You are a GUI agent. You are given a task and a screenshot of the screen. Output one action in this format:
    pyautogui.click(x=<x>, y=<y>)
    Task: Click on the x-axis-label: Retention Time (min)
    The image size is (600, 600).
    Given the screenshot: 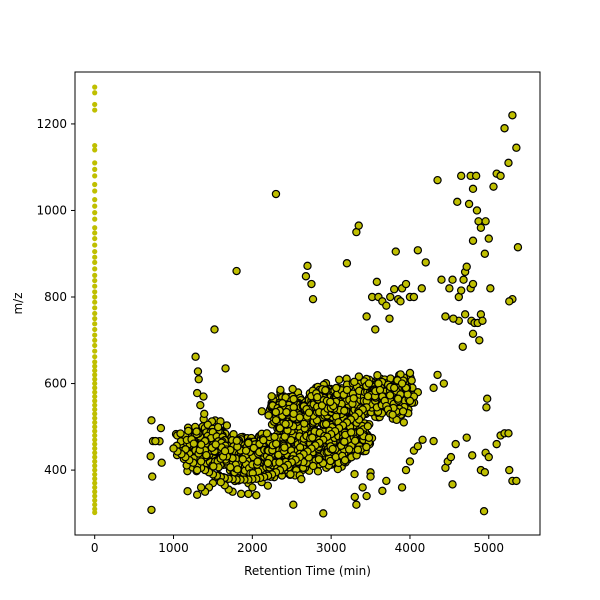 What is the action you would take?
    pyautogui.click(x=307, y=571)
    